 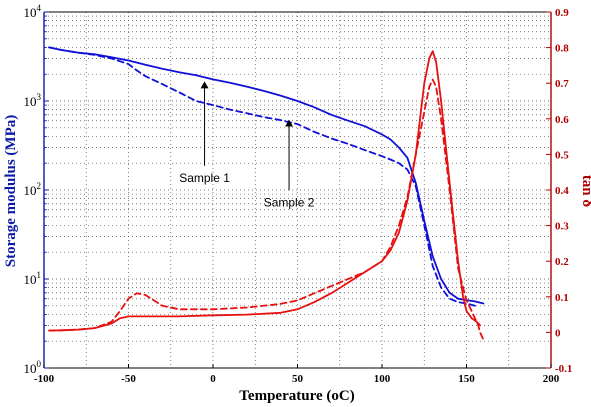 I want to click on x-tick-label: 50, so click(x=298, y=379).